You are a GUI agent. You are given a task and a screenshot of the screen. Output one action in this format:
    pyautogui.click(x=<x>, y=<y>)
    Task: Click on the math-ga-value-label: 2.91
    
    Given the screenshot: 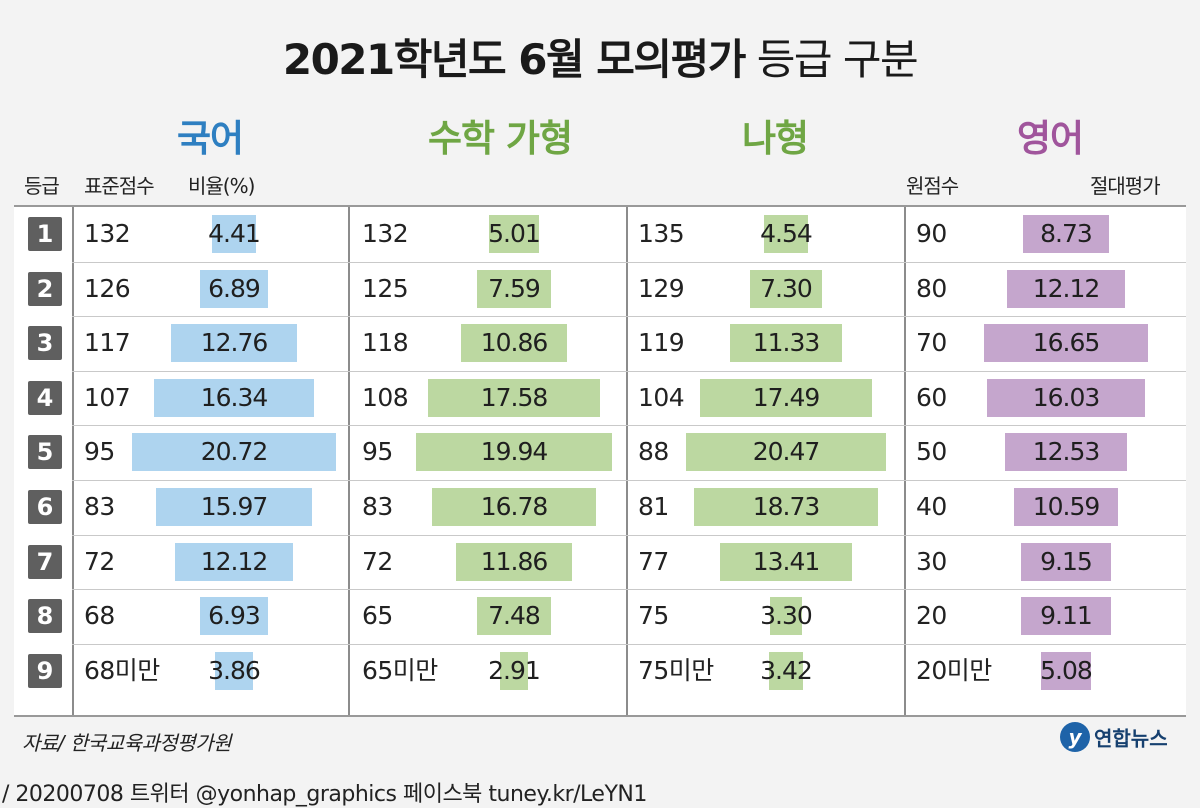 What is the action you would take?
    pyautogui.click(x=514, y=670)
    